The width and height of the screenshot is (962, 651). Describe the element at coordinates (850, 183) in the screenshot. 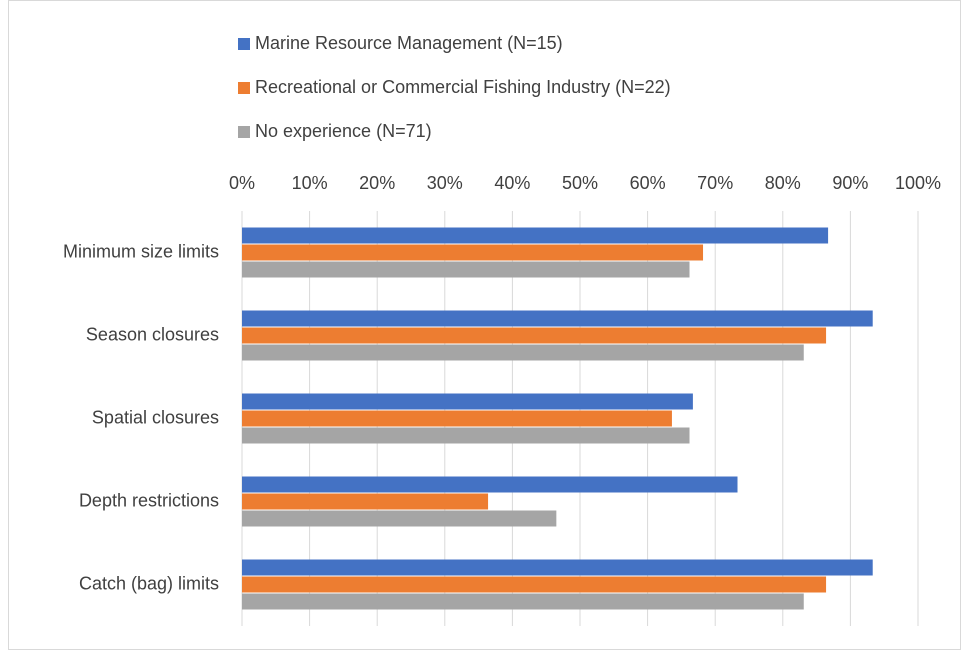

I see `x-tick-label: 90%` at that location.